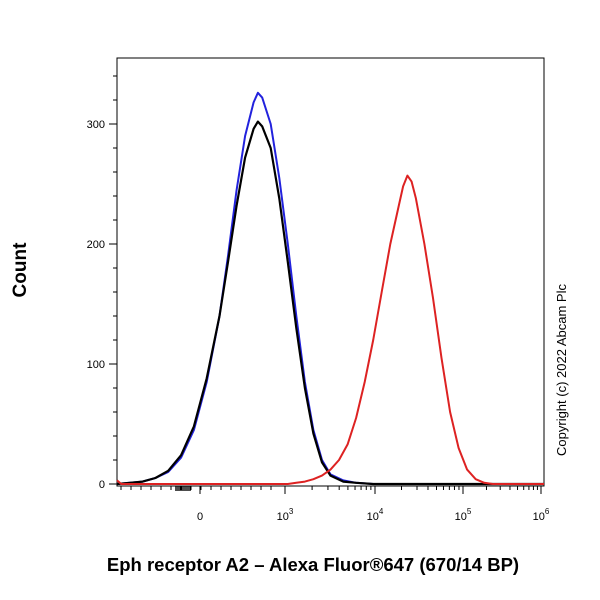 The image size is (600, 600). What do you see at coordinates (541, 515) in the screenshot?
I see `x-tick-label: 10⁶` at bounding box center [541, 515].